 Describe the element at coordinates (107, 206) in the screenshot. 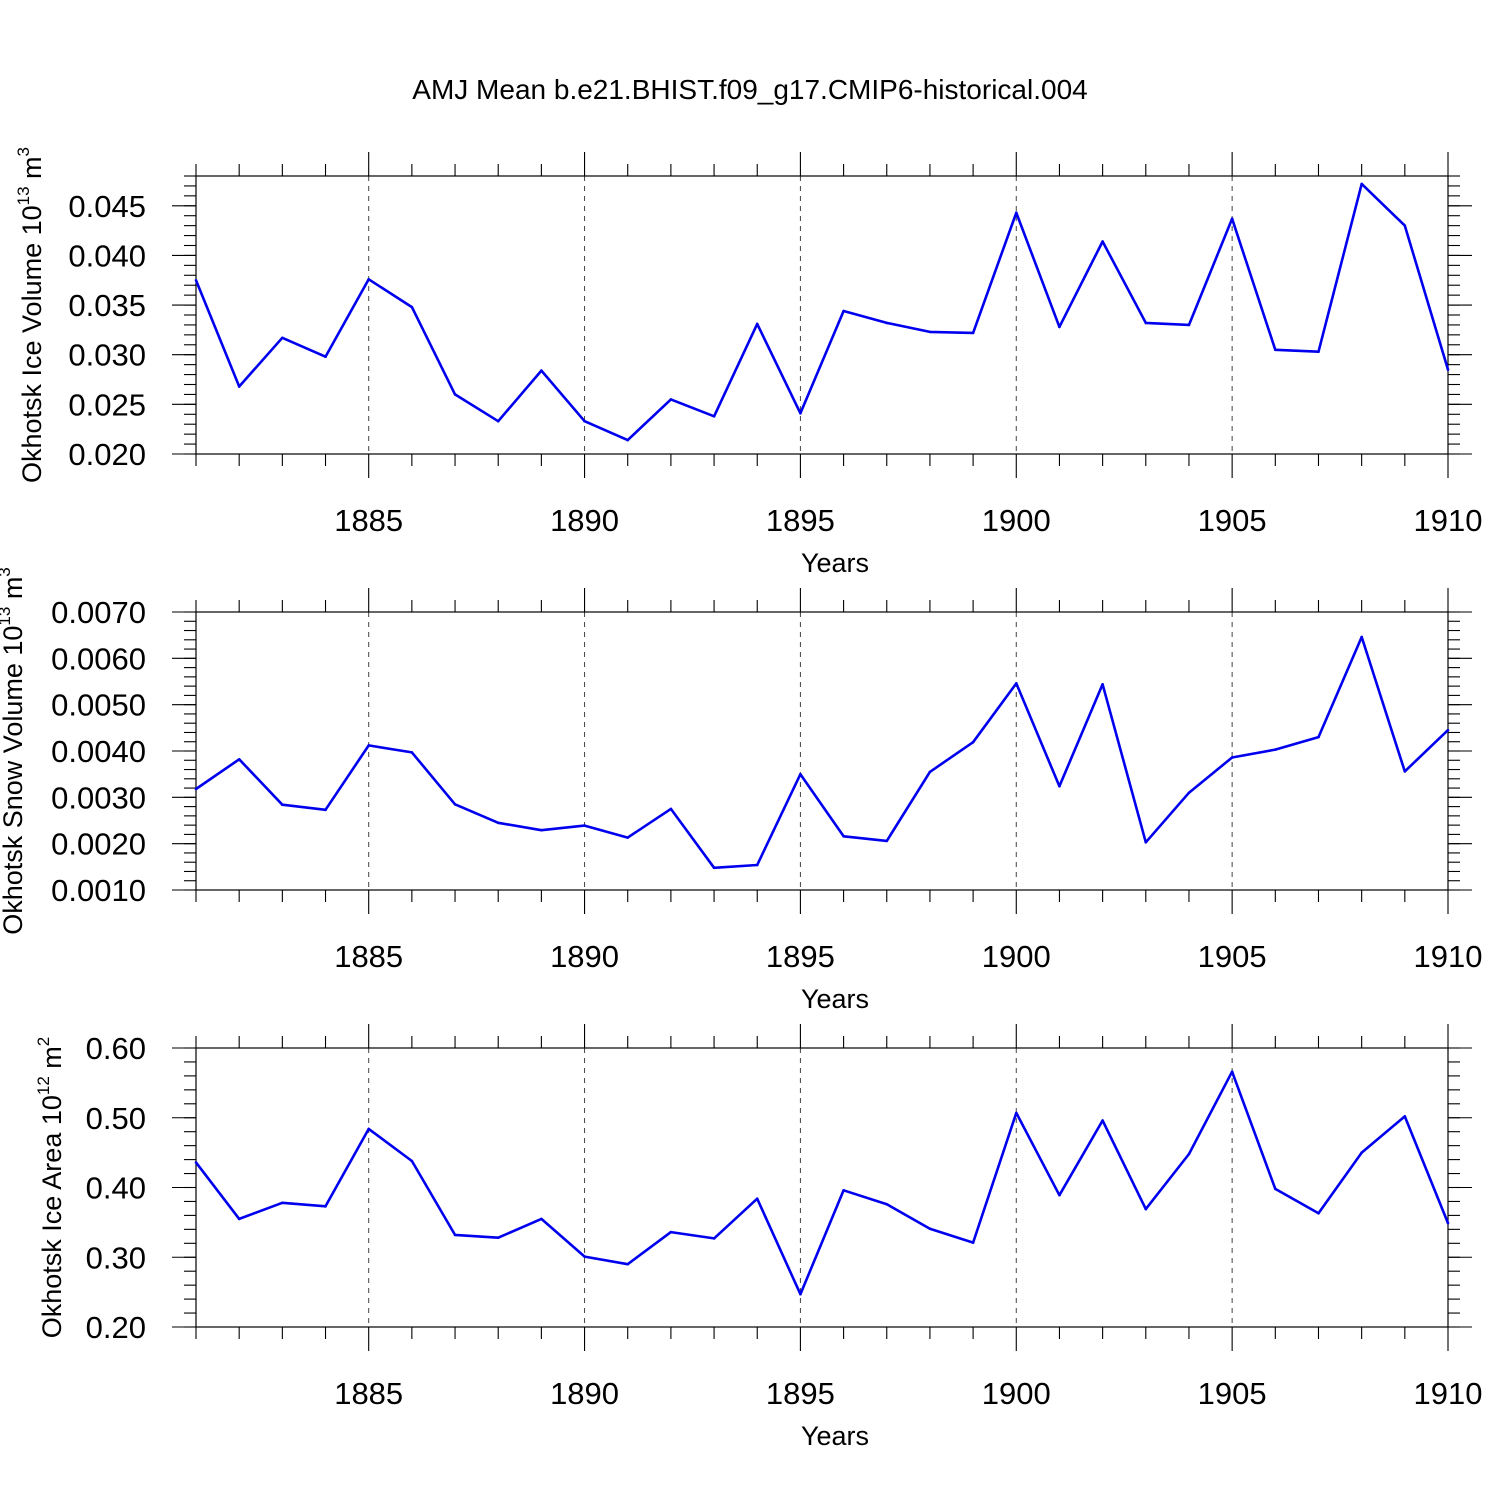

I see `y-tick-label: 0.045` at that location.